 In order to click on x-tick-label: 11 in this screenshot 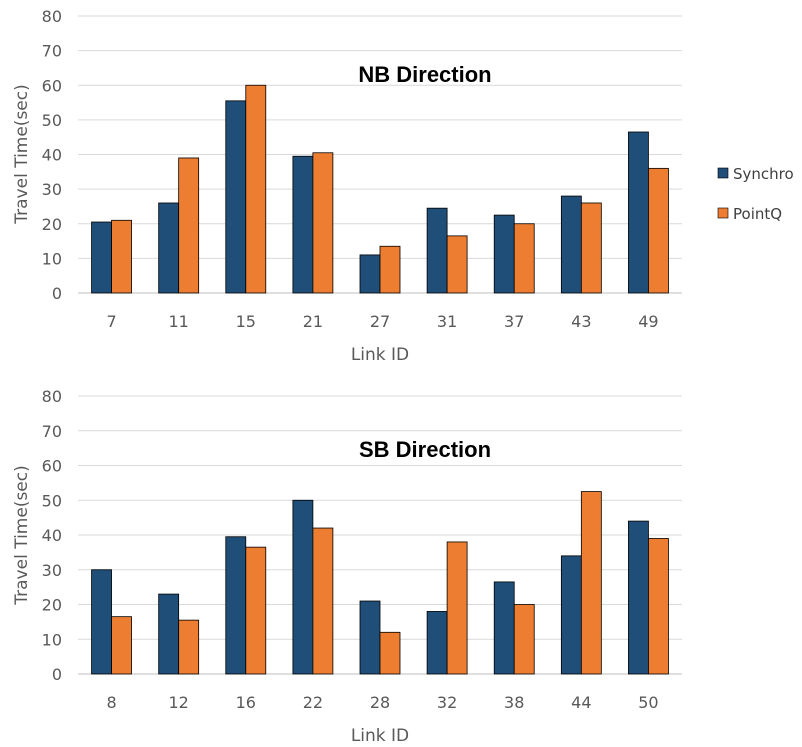, I will do `click(178, 321)`.